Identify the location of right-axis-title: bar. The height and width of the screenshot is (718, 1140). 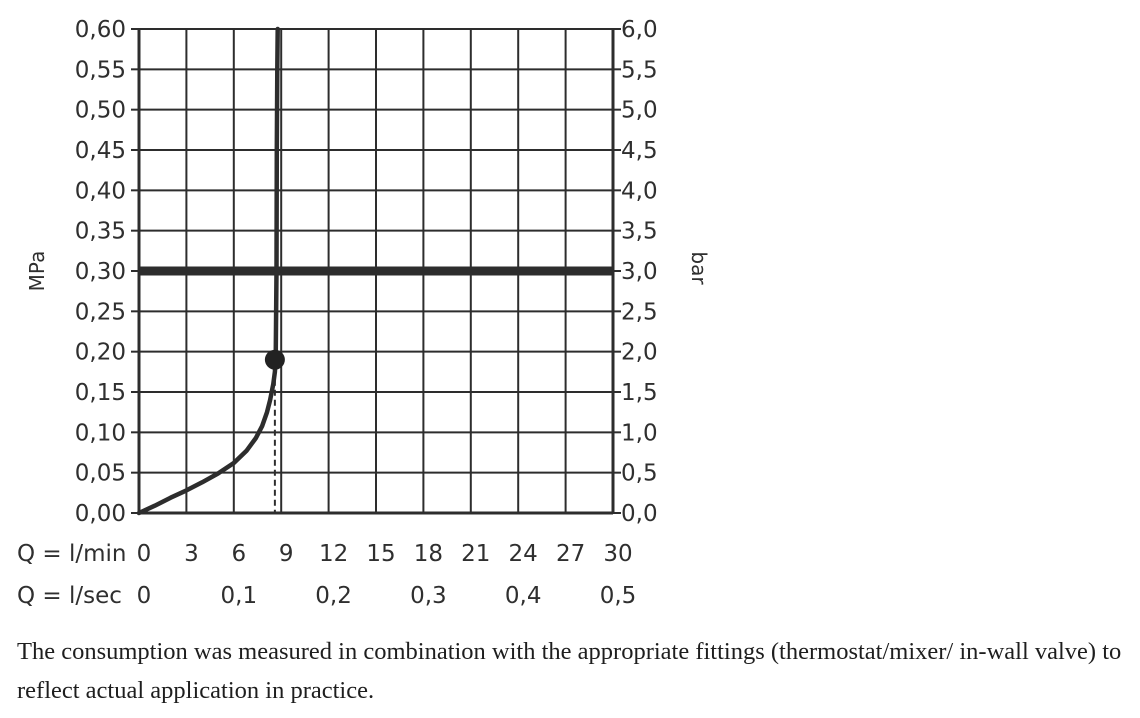
(699, 268).